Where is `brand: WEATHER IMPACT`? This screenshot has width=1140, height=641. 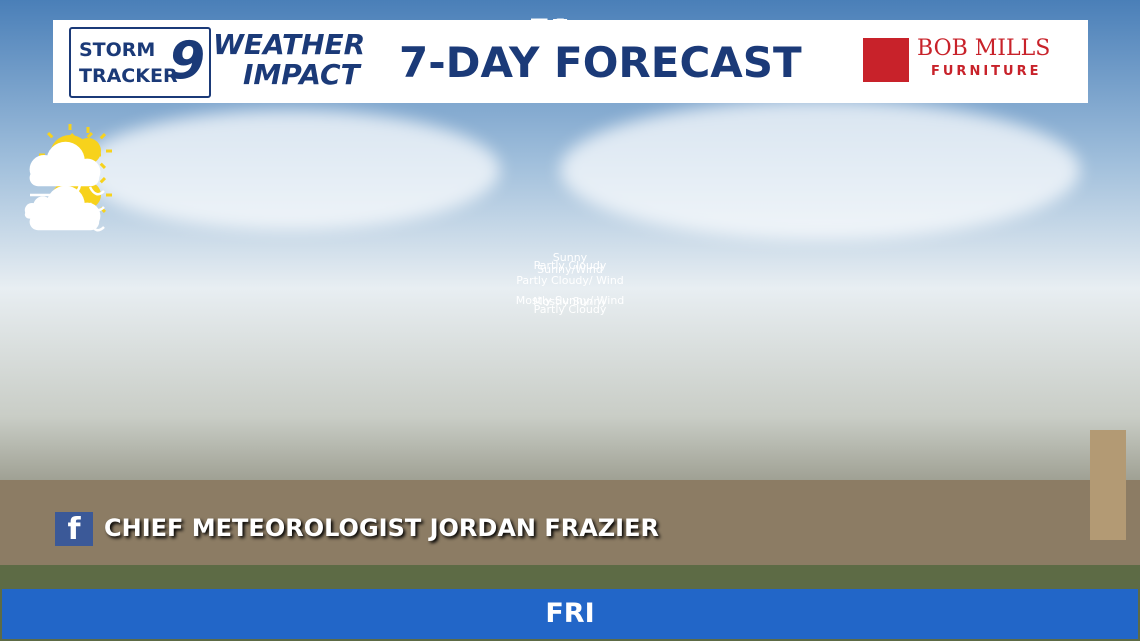 brand: WEATHER IMPACT is located at coordinates (289, 60).